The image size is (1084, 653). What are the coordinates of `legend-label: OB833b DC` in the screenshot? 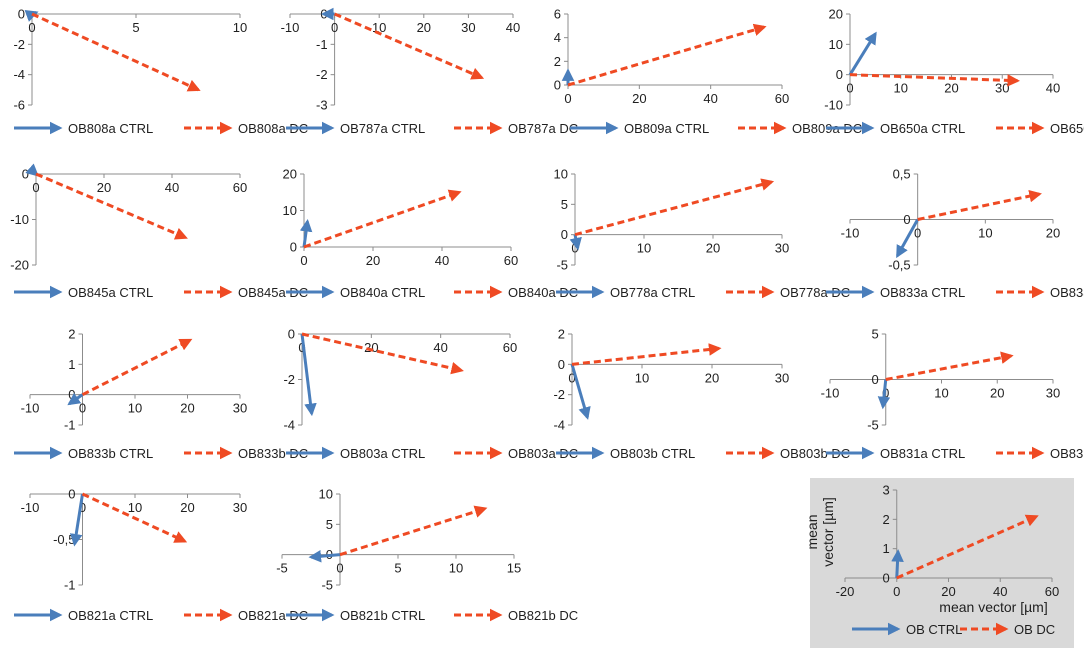 It's located at (273, 453).